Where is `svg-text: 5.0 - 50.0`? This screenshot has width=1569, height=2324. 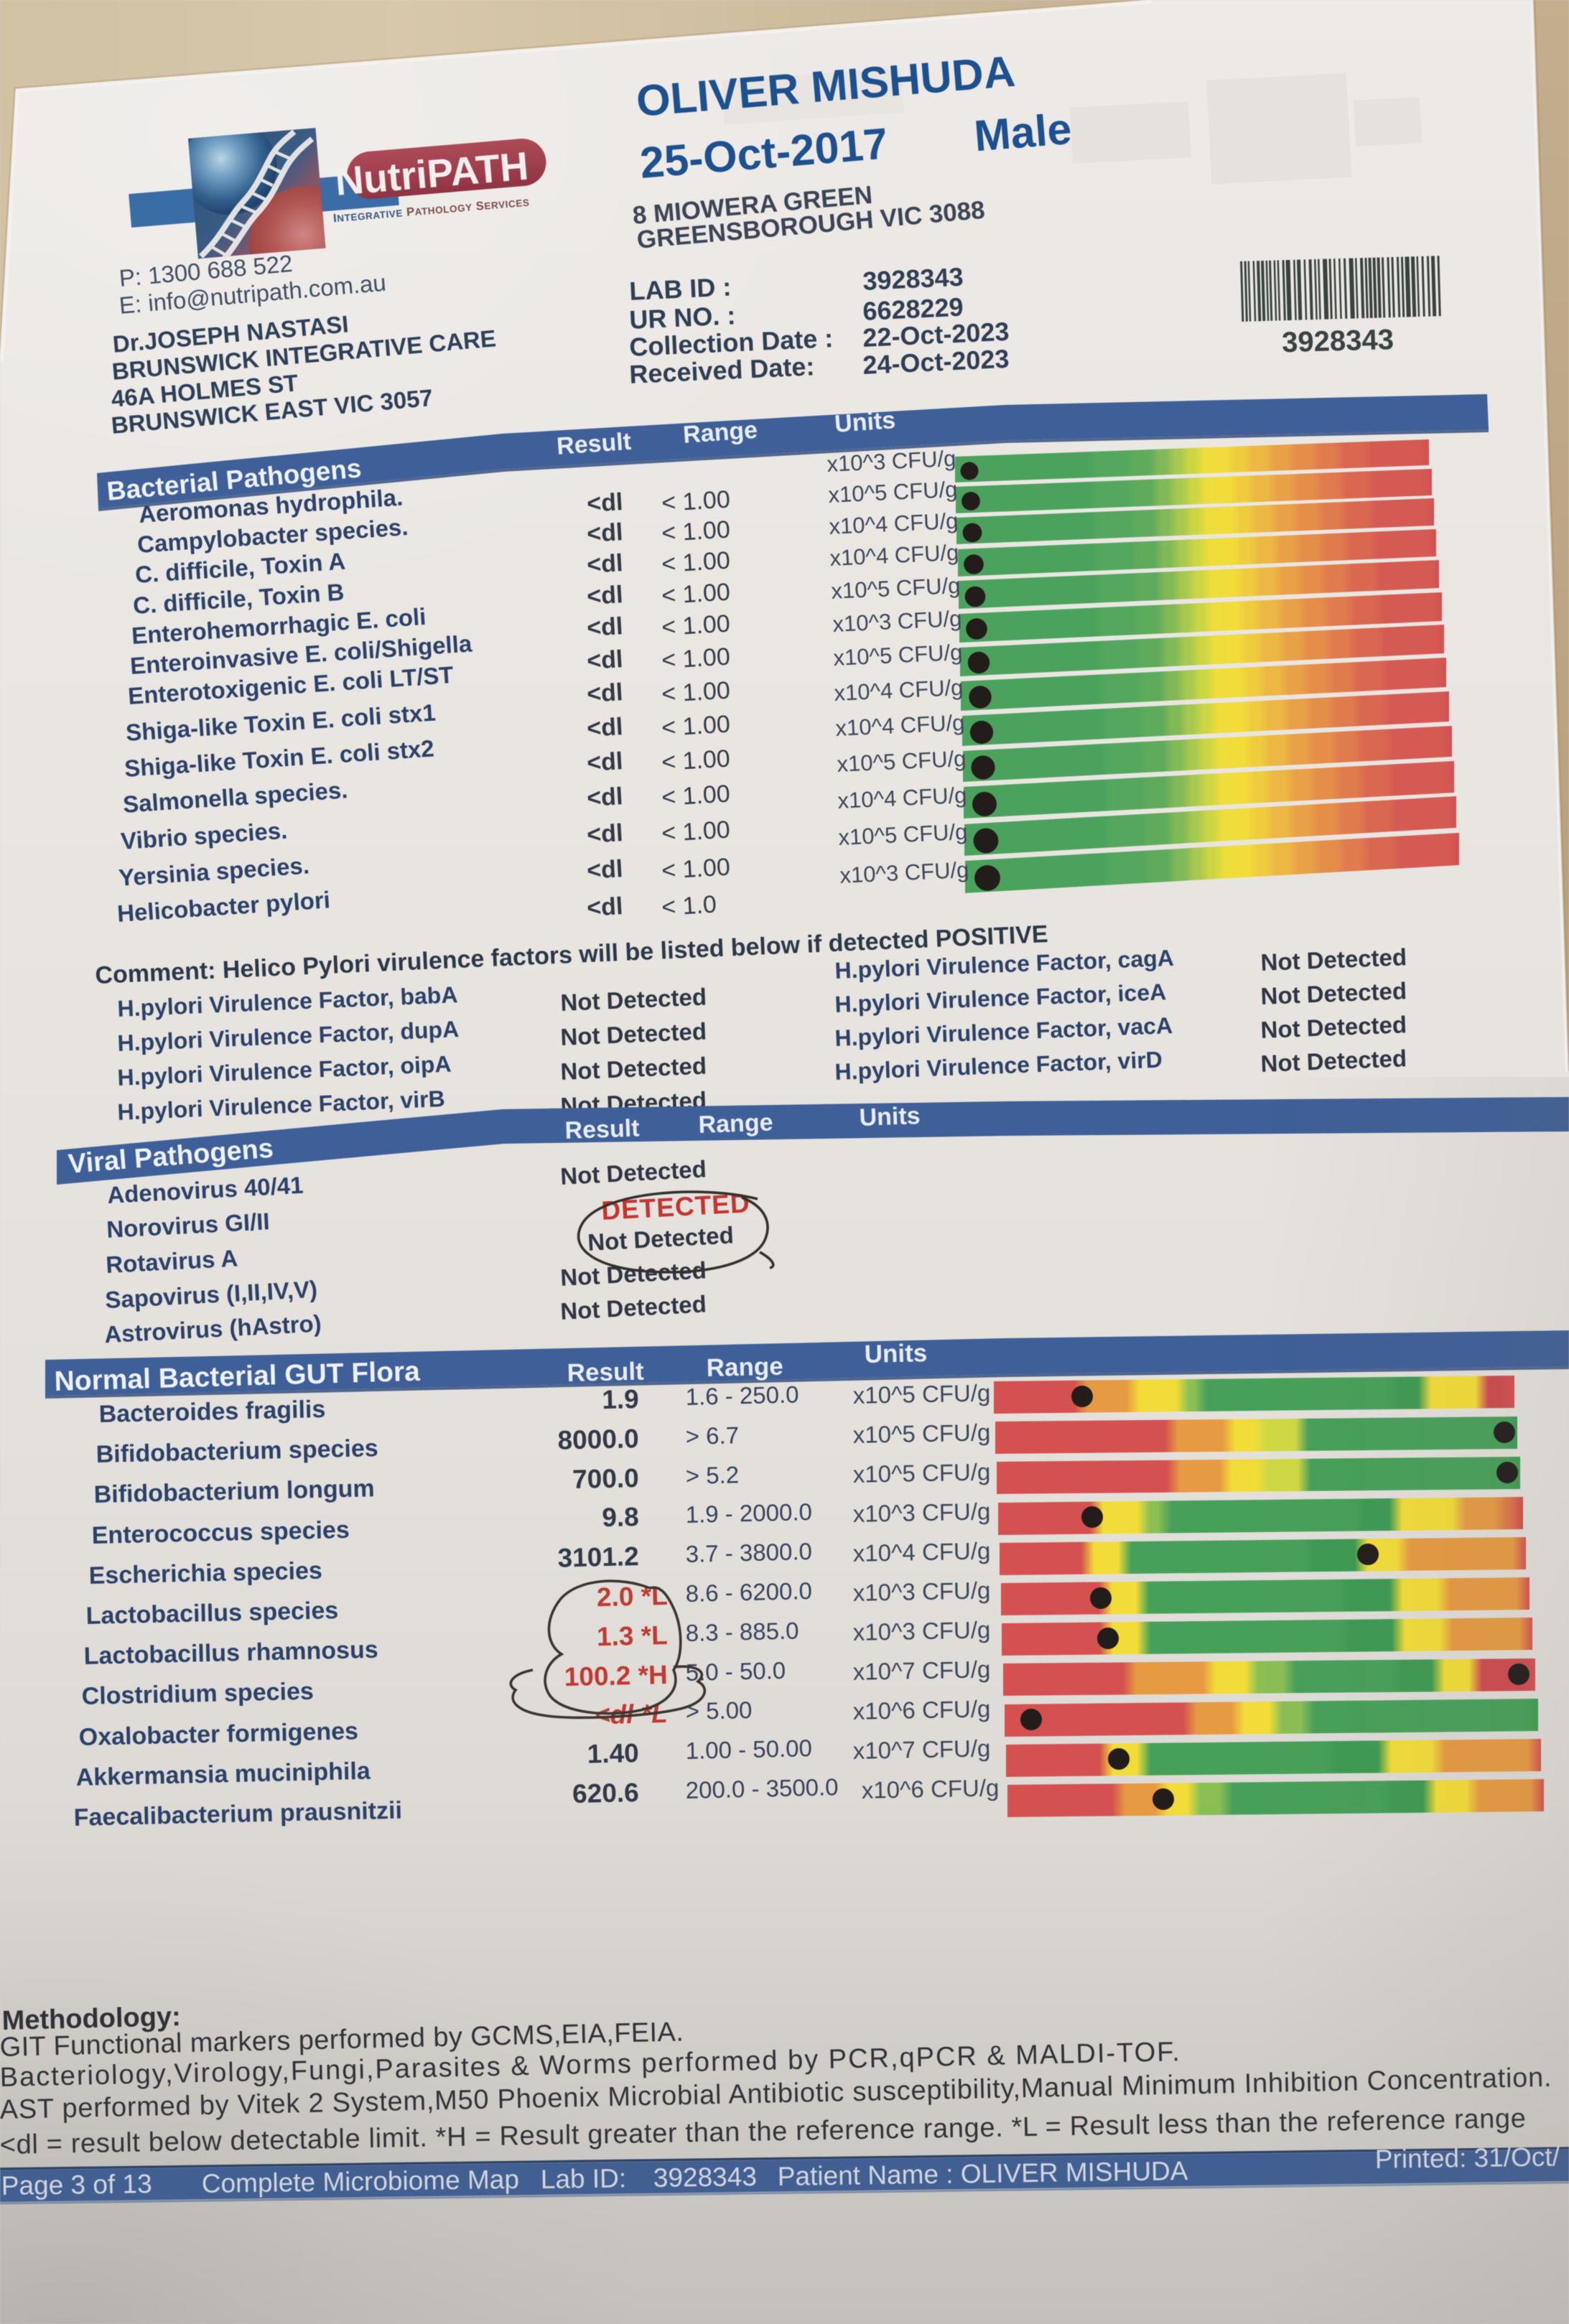 svg-text: 5.0 - 50.0 is located at coordinates (736, 1671).